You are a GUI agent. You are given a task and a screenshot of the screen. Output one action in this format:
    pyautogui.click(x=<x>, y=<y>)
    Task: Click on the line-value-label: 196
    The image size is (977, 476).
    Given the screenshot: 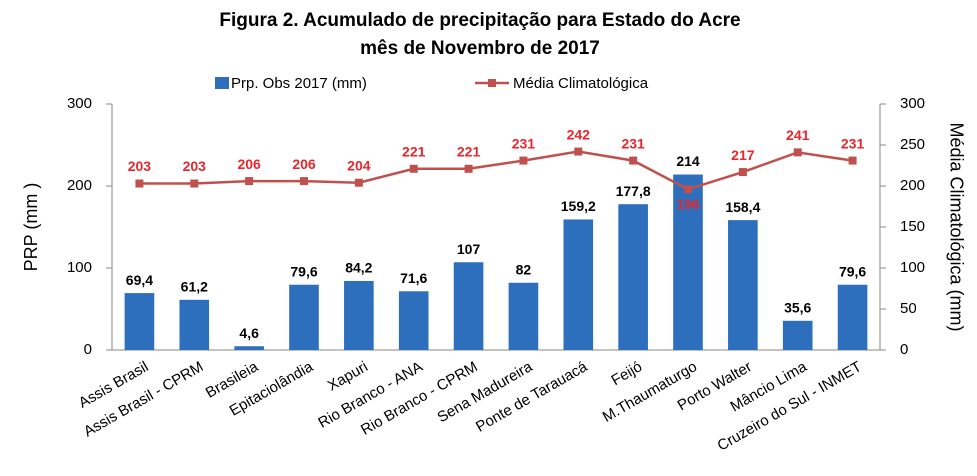 What is the action you would take?
    pyautogui.click(x=688, y=204)
    